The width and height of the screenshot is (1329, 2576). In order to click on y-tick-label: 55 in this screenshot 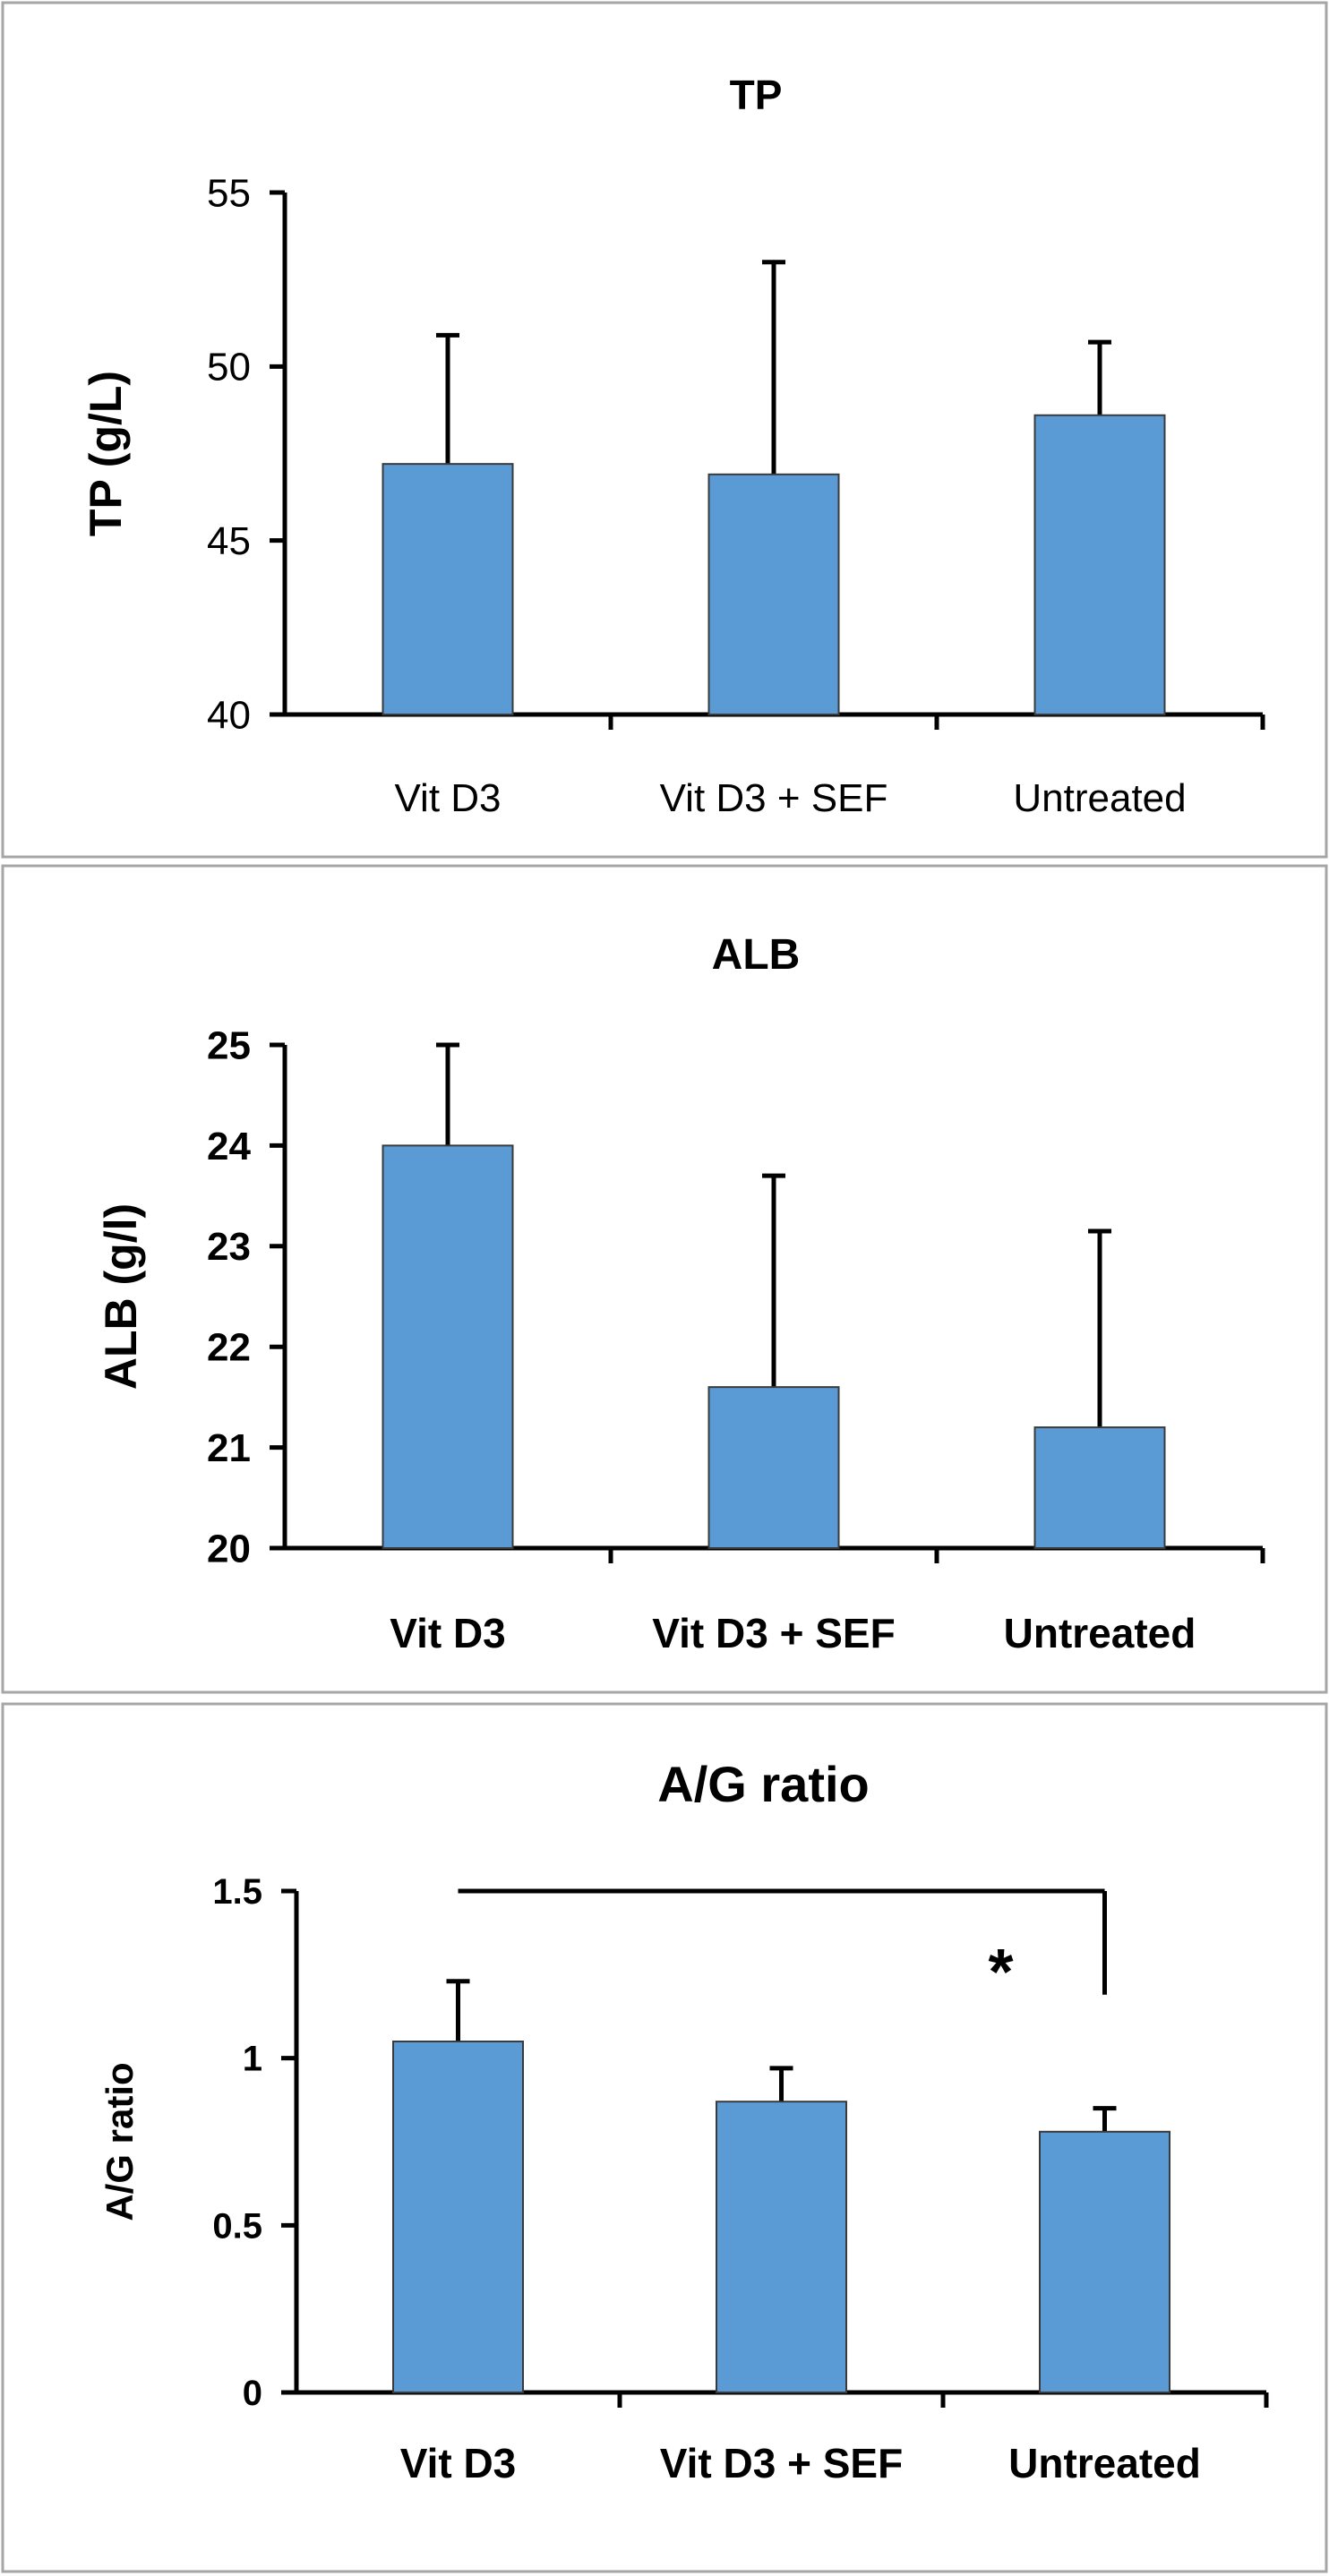, I will do `click(229, 193)`.